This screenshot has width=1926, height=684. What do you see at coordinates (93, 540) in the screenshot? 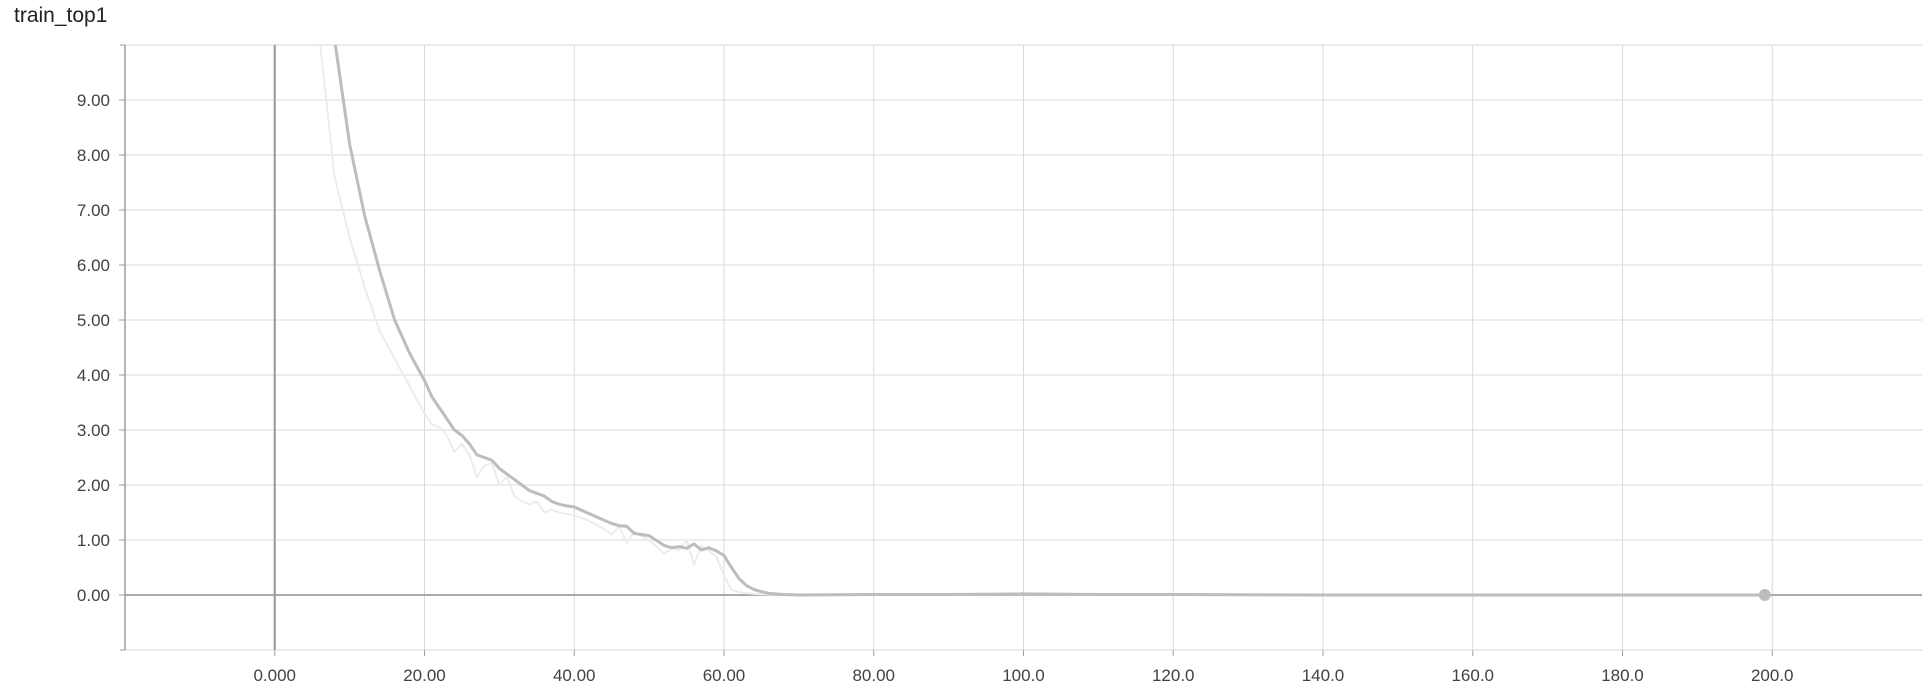
I see `y-tick-label: 1.00` at bounding box center [93, 540].